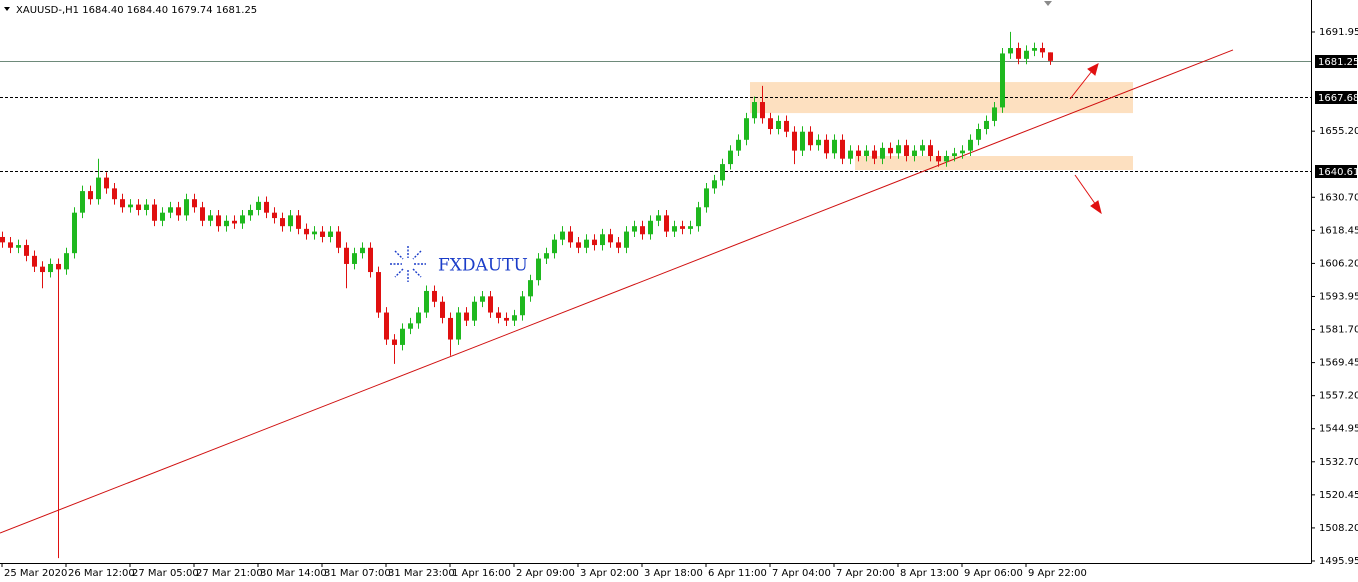 Image resolution: width=1358 pixels, height=582 pixels. What do you see at coordinates (101, 573) in the screenshot?
I see `x-tick-label: 26 Mar 12:00` at bounding box center [101, 573].